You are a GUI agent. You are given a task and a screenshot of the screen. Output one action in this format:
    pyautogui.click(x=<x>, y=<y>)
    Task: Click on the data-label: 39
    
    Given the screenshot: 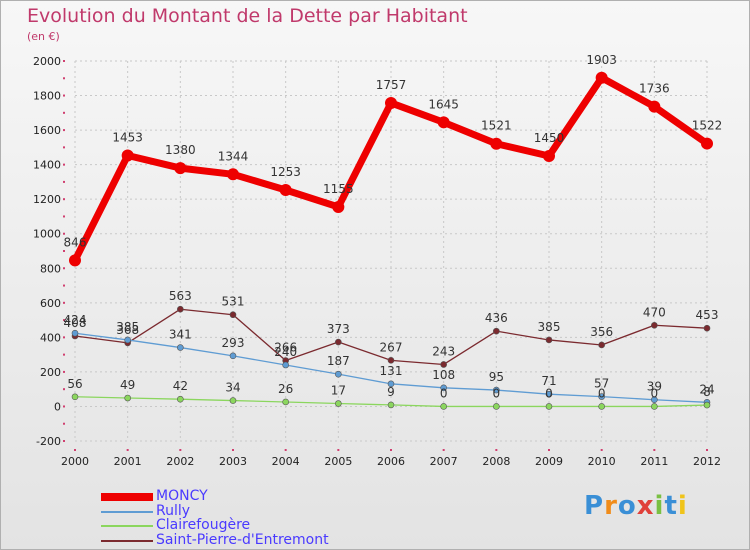 What is the action you would take?
    pyautogui.click(x=654, y=387)
    